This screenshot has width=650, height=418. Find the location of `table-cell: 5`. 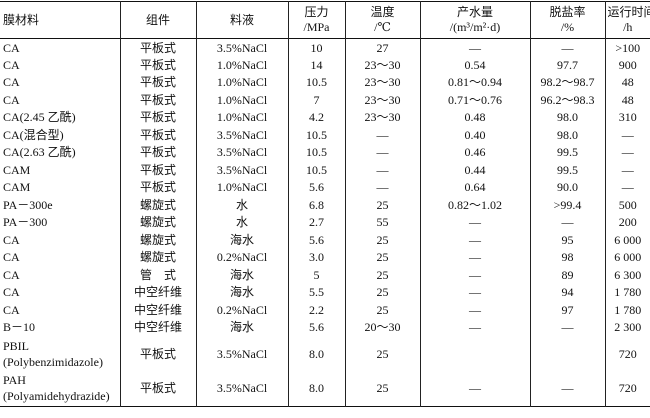

table-cell: 5 is located at coordinates (316, 275).